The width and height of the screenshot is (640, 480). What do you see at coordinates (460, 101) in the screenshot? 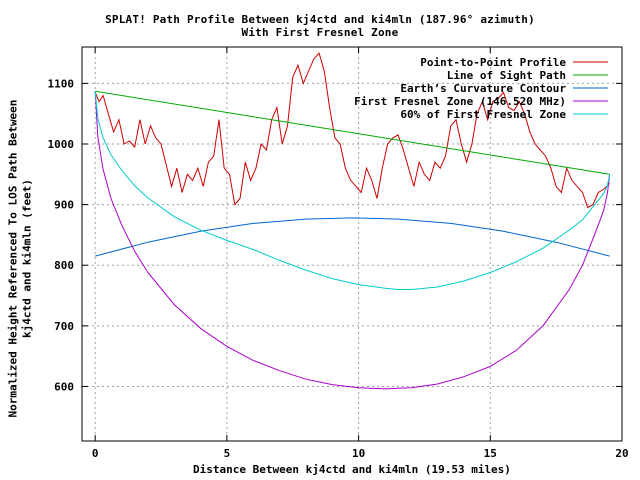
I see `legend-label-first-fresnel-zone-146-520-mhz: First Fresnel Zone (146.520 MHz)` at bounding box center [460, 101].